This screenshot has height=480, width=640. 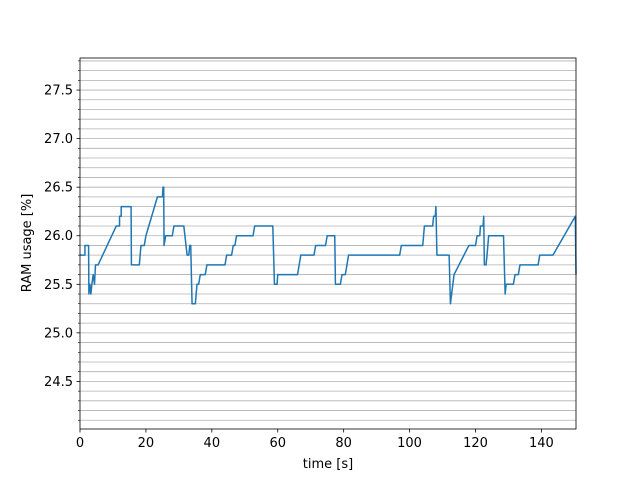 What do you see at coordinates (58, 188) in the screenshot?
I see `y-tick-label: 26.5` at bounding box center [58, 188].